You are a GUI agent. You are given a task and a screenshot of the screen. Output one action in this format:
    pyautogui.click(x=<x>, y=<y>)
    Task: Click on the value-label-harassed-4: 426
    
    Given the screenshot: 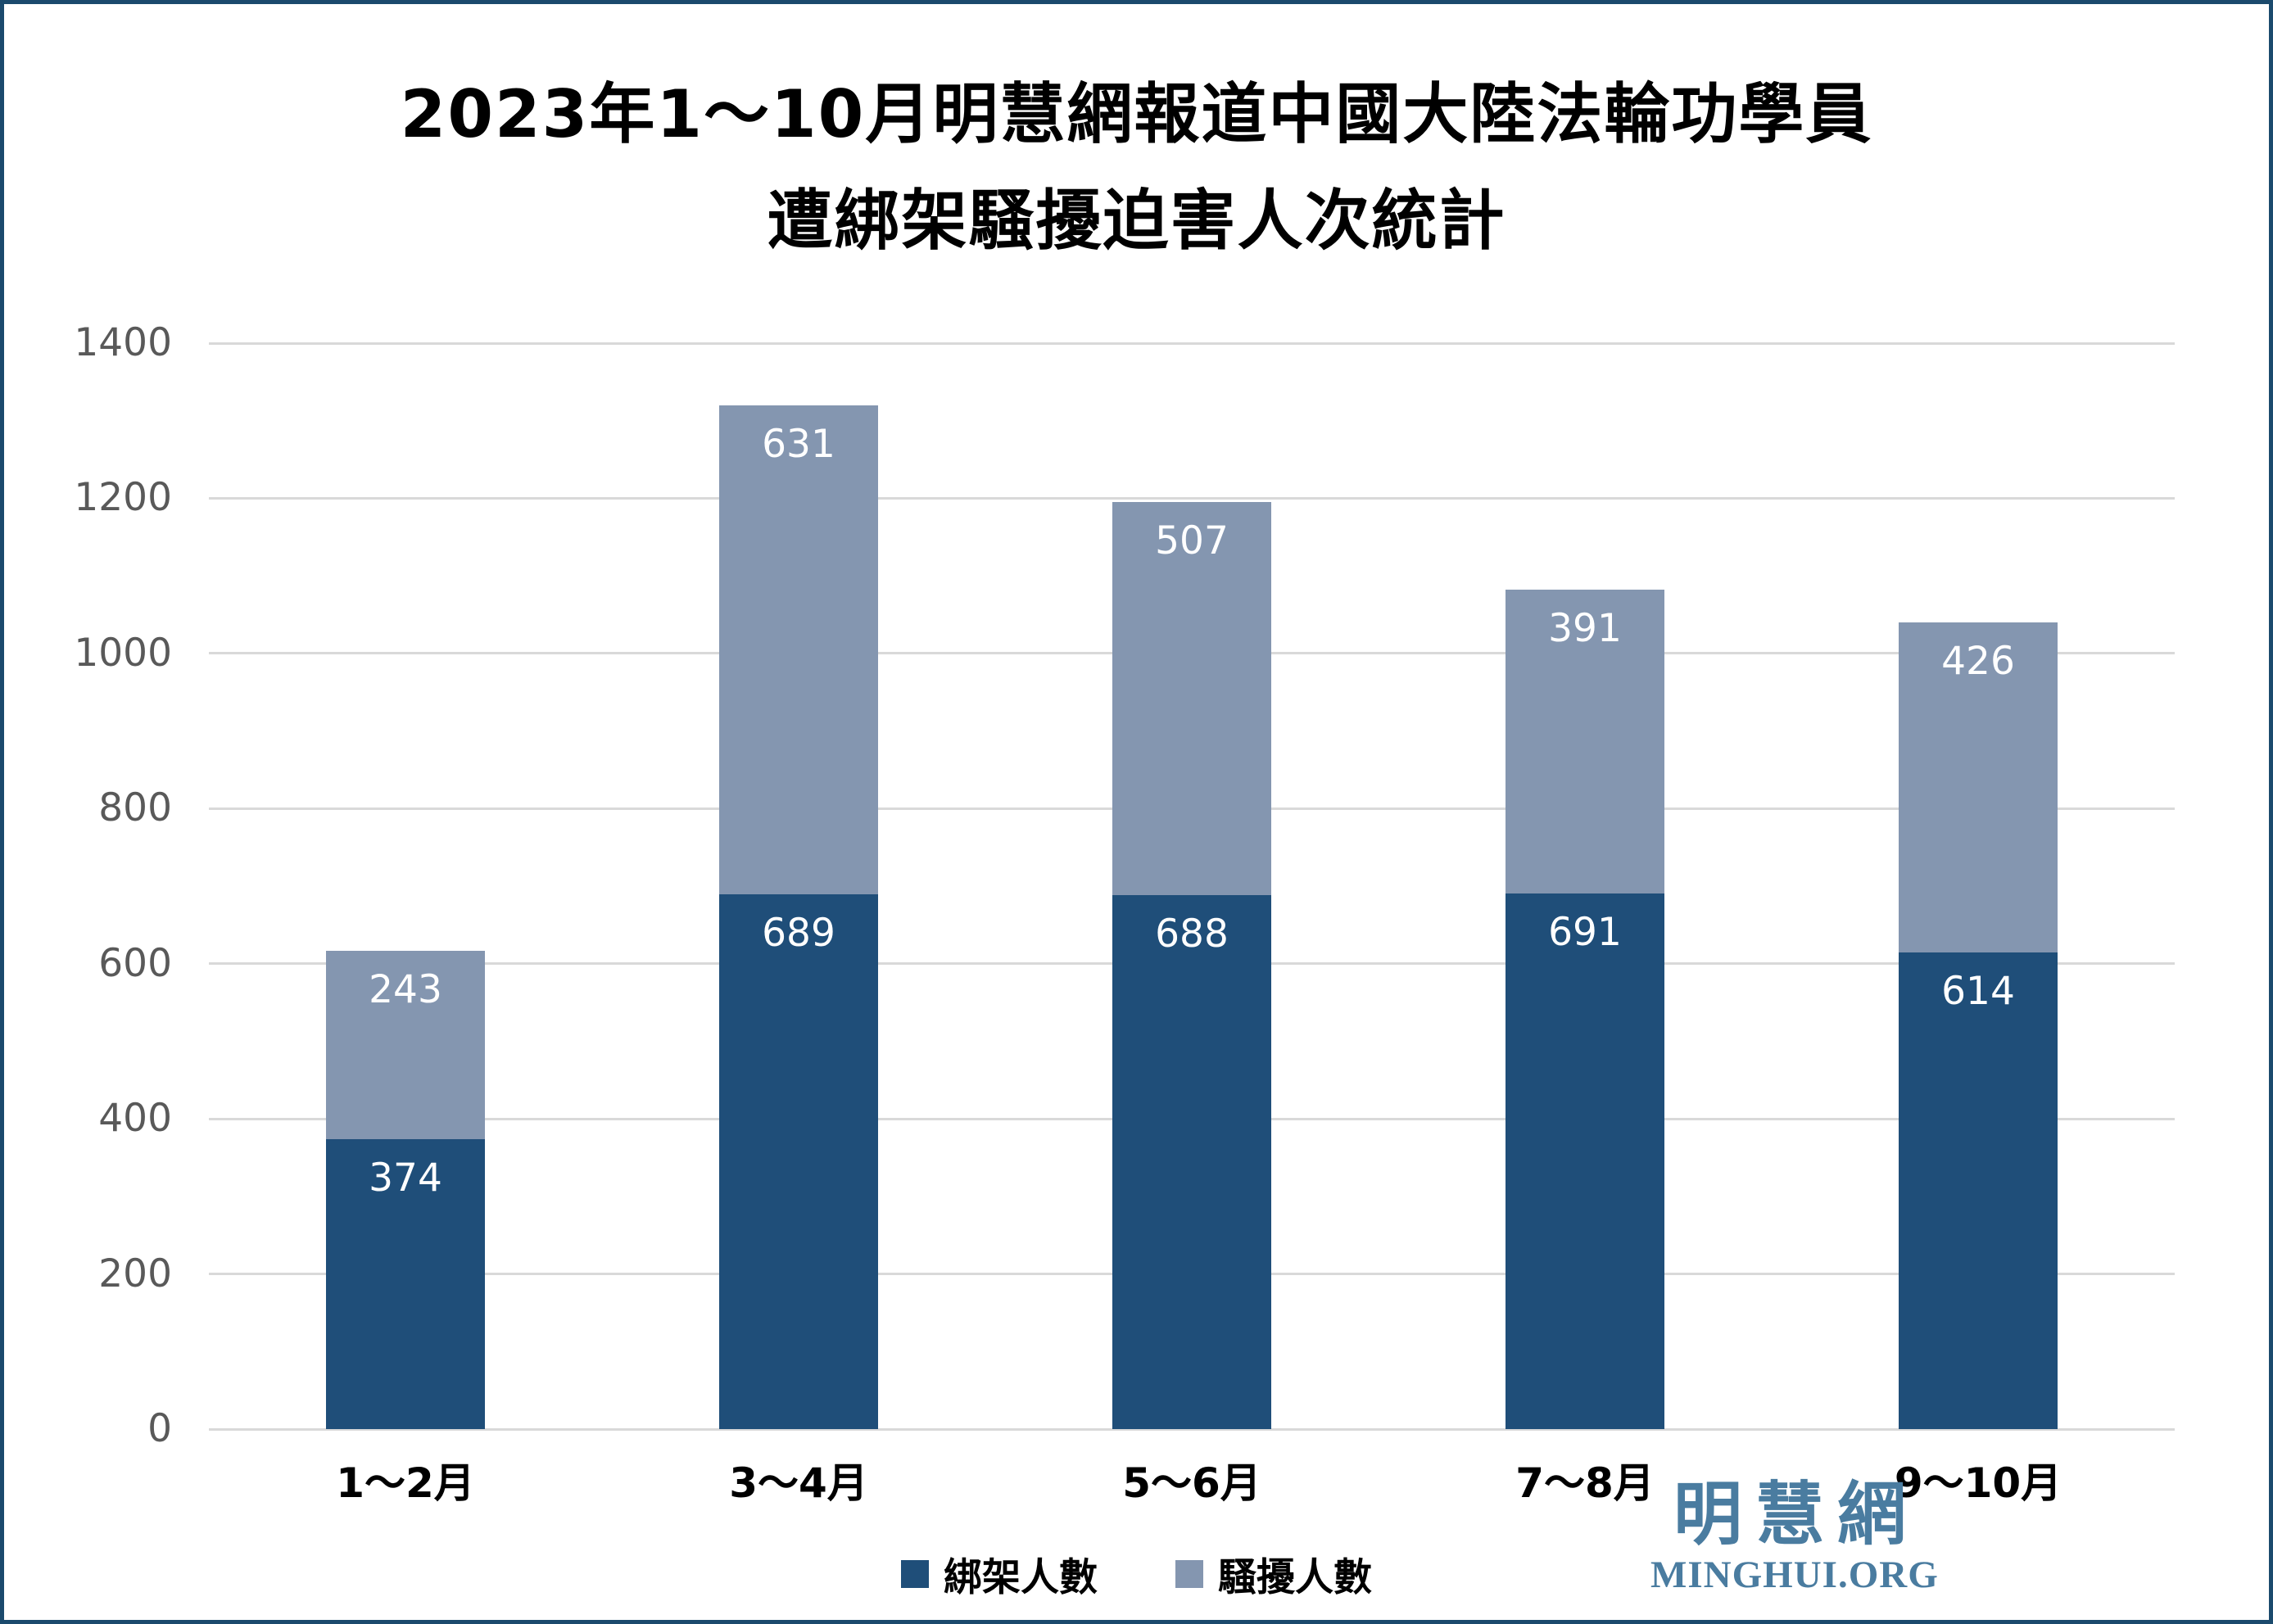 What is the action you would take?
    pyautogui.click(x=1978, y=662)
    